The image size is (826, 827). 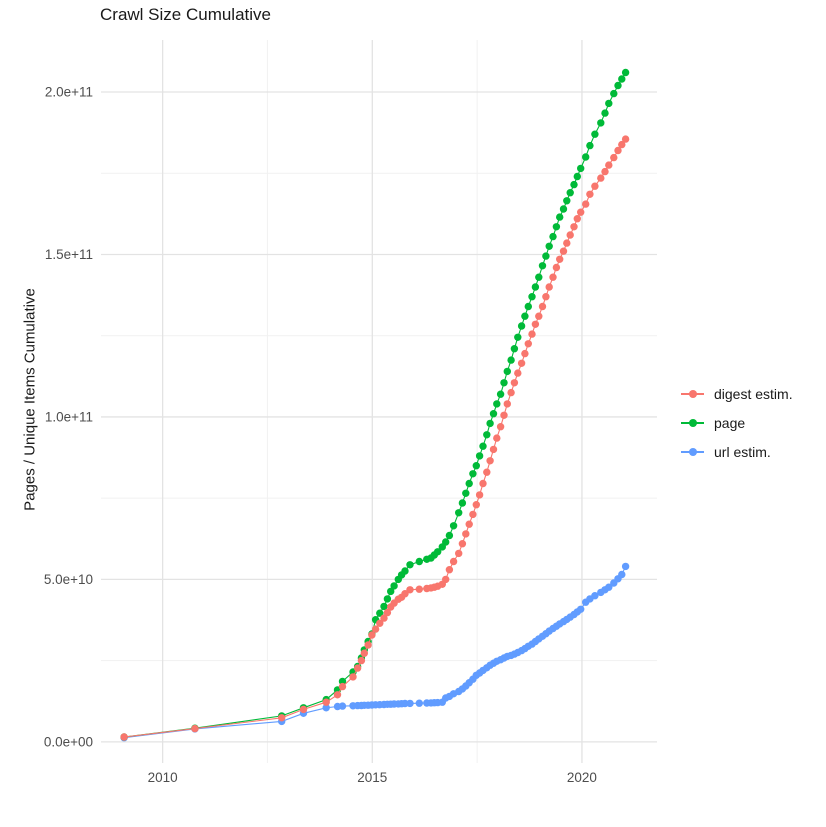 What do you see at coordinates (68, 579) in the screenshot?
I see `y-tick-label: 5.0e+10` at bounding box center [68, 579].